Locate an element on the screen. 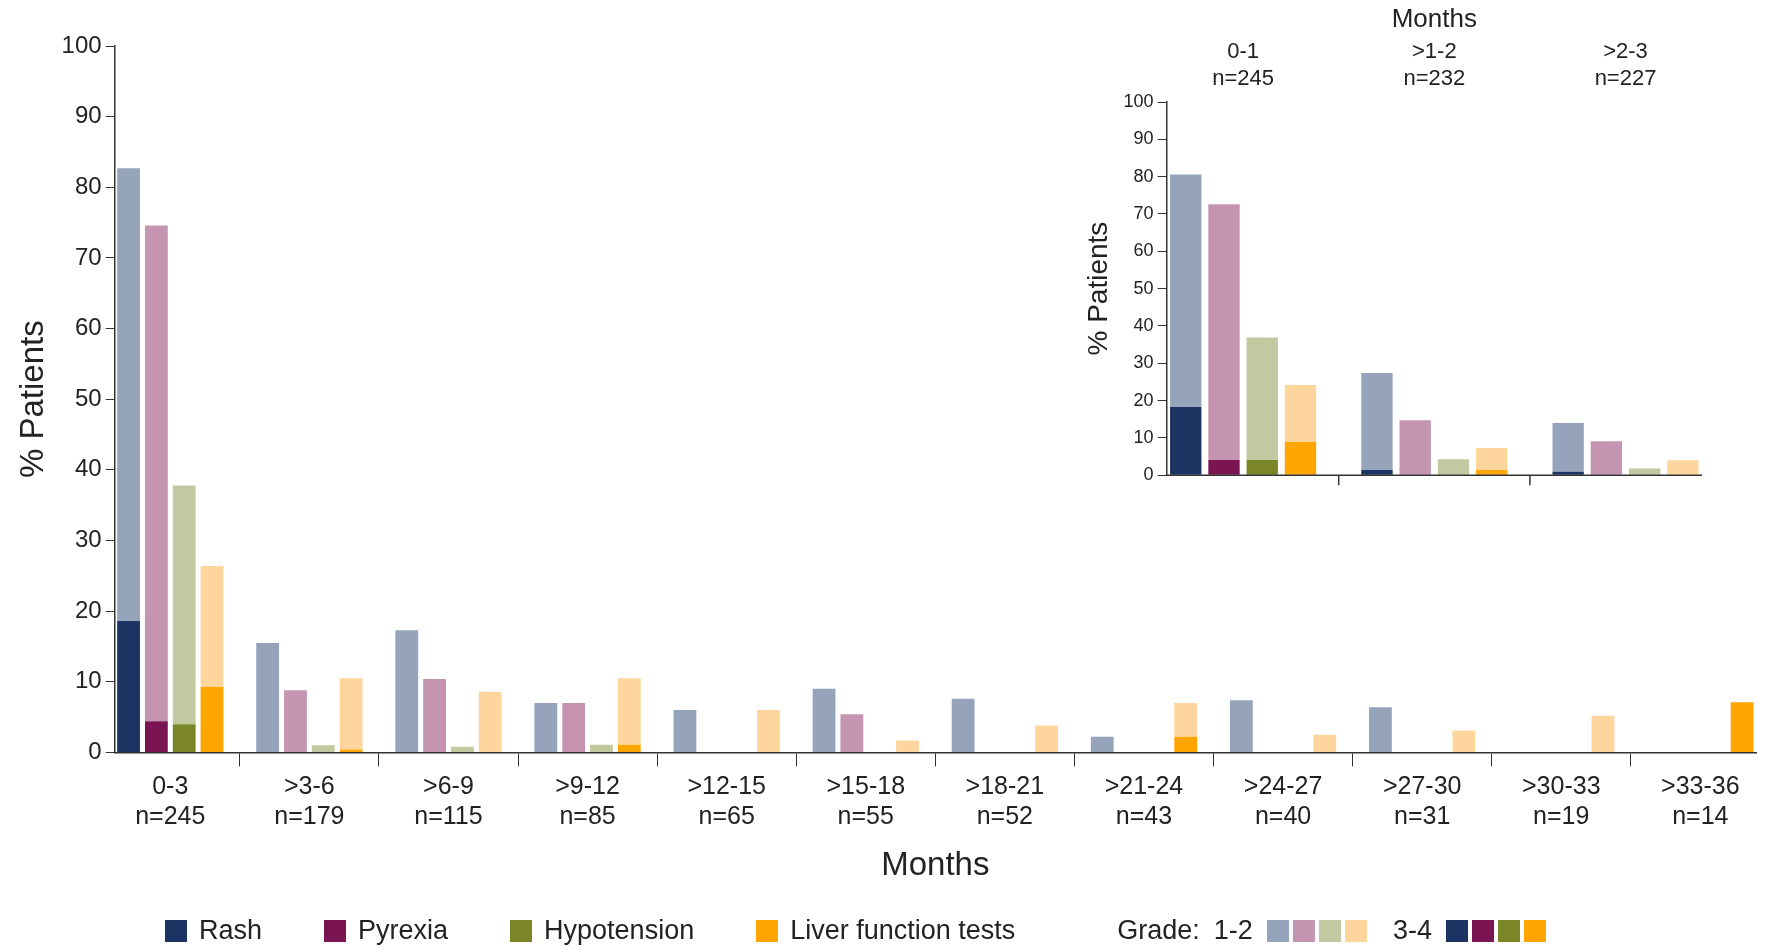  x-tick-label: >27-30 n=31 is located at coordinates (1422, 800).